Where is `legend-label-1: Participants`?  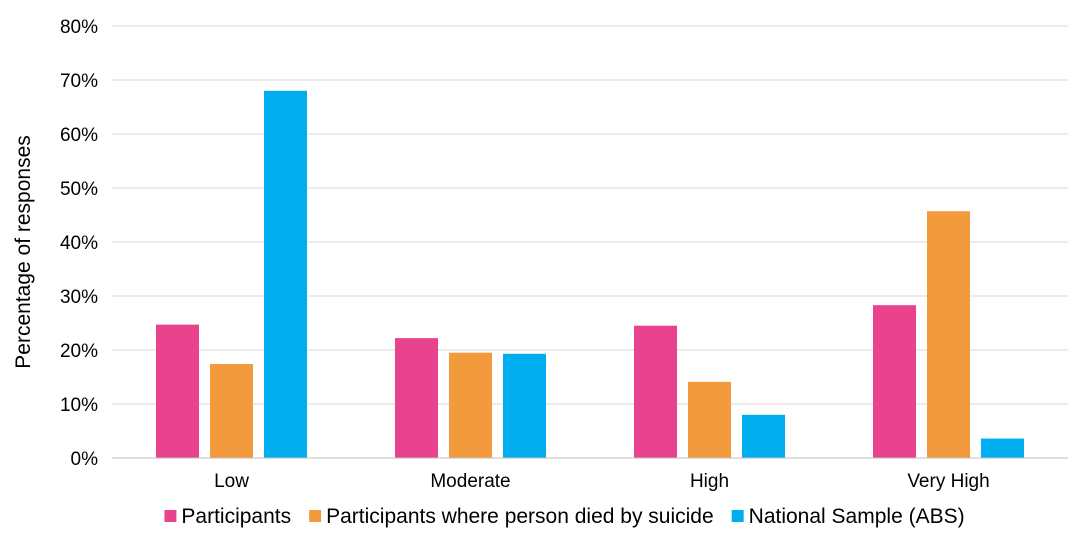 legend-label-1: Participants is located at coordinates (236, 516).